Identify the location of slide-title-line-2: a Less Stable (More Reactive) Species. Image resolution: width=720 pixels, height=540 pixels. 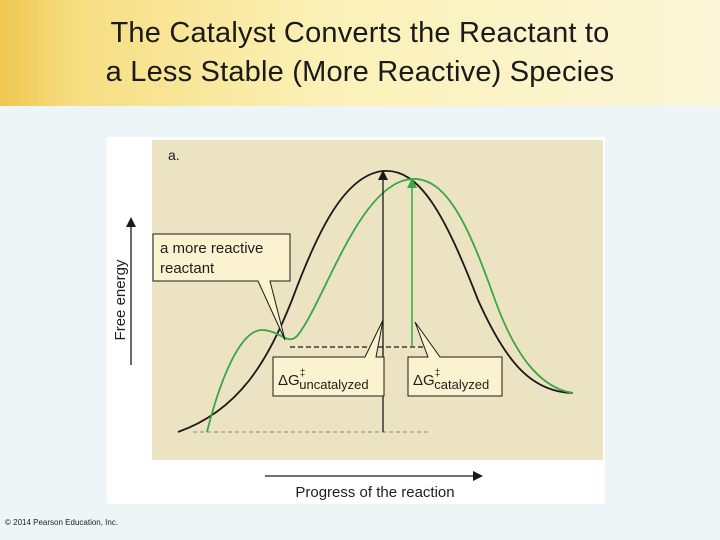
(360, 72).